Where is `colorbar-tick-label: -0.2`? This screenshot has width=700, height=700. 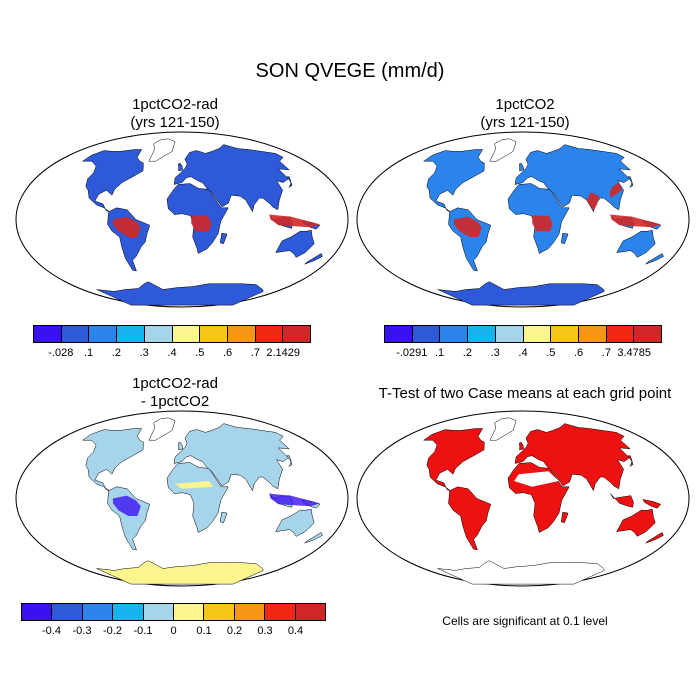
colorbar-tick-label: -0.2 is located at coordinates (112, 631).